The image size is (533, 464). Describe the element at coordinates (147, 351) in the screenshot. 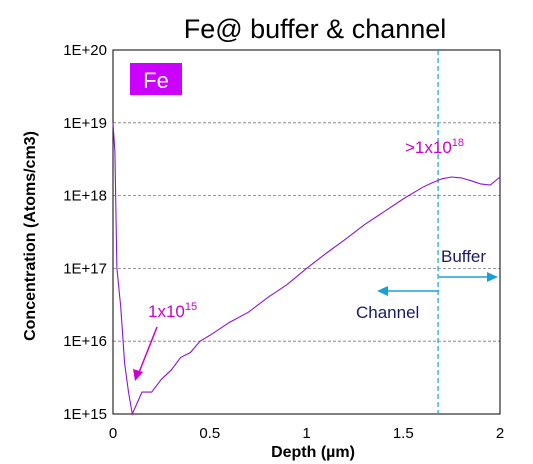

I see `floor-arrow` at that location.